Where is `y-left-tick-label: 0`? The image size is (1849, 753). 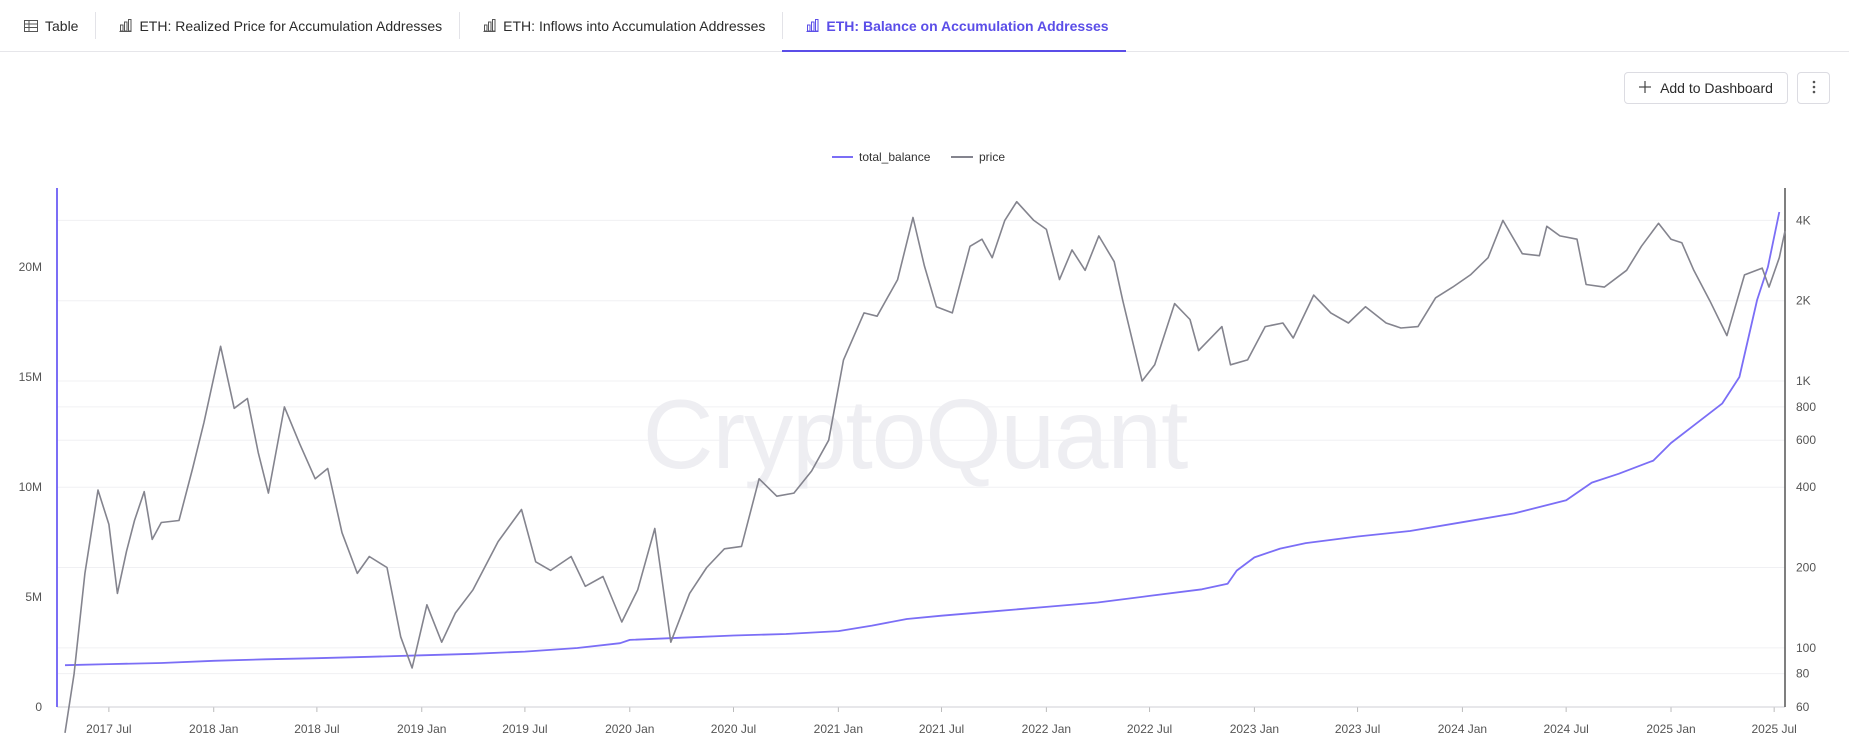
y-left-tick-label: 0 is located at coordinates (38, 707).